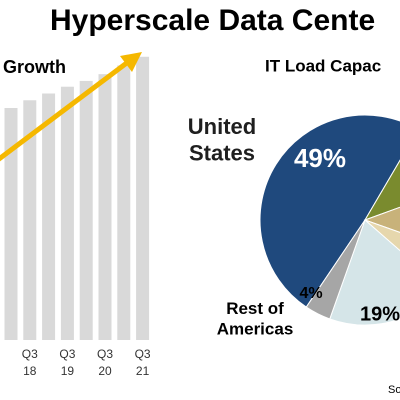 Image resolution: width=400 pixels, height=400 pixels. What do you see at coordinates (131, 62) in the screenshot?
I see `arrow-head` at bounding box center [131, 62].